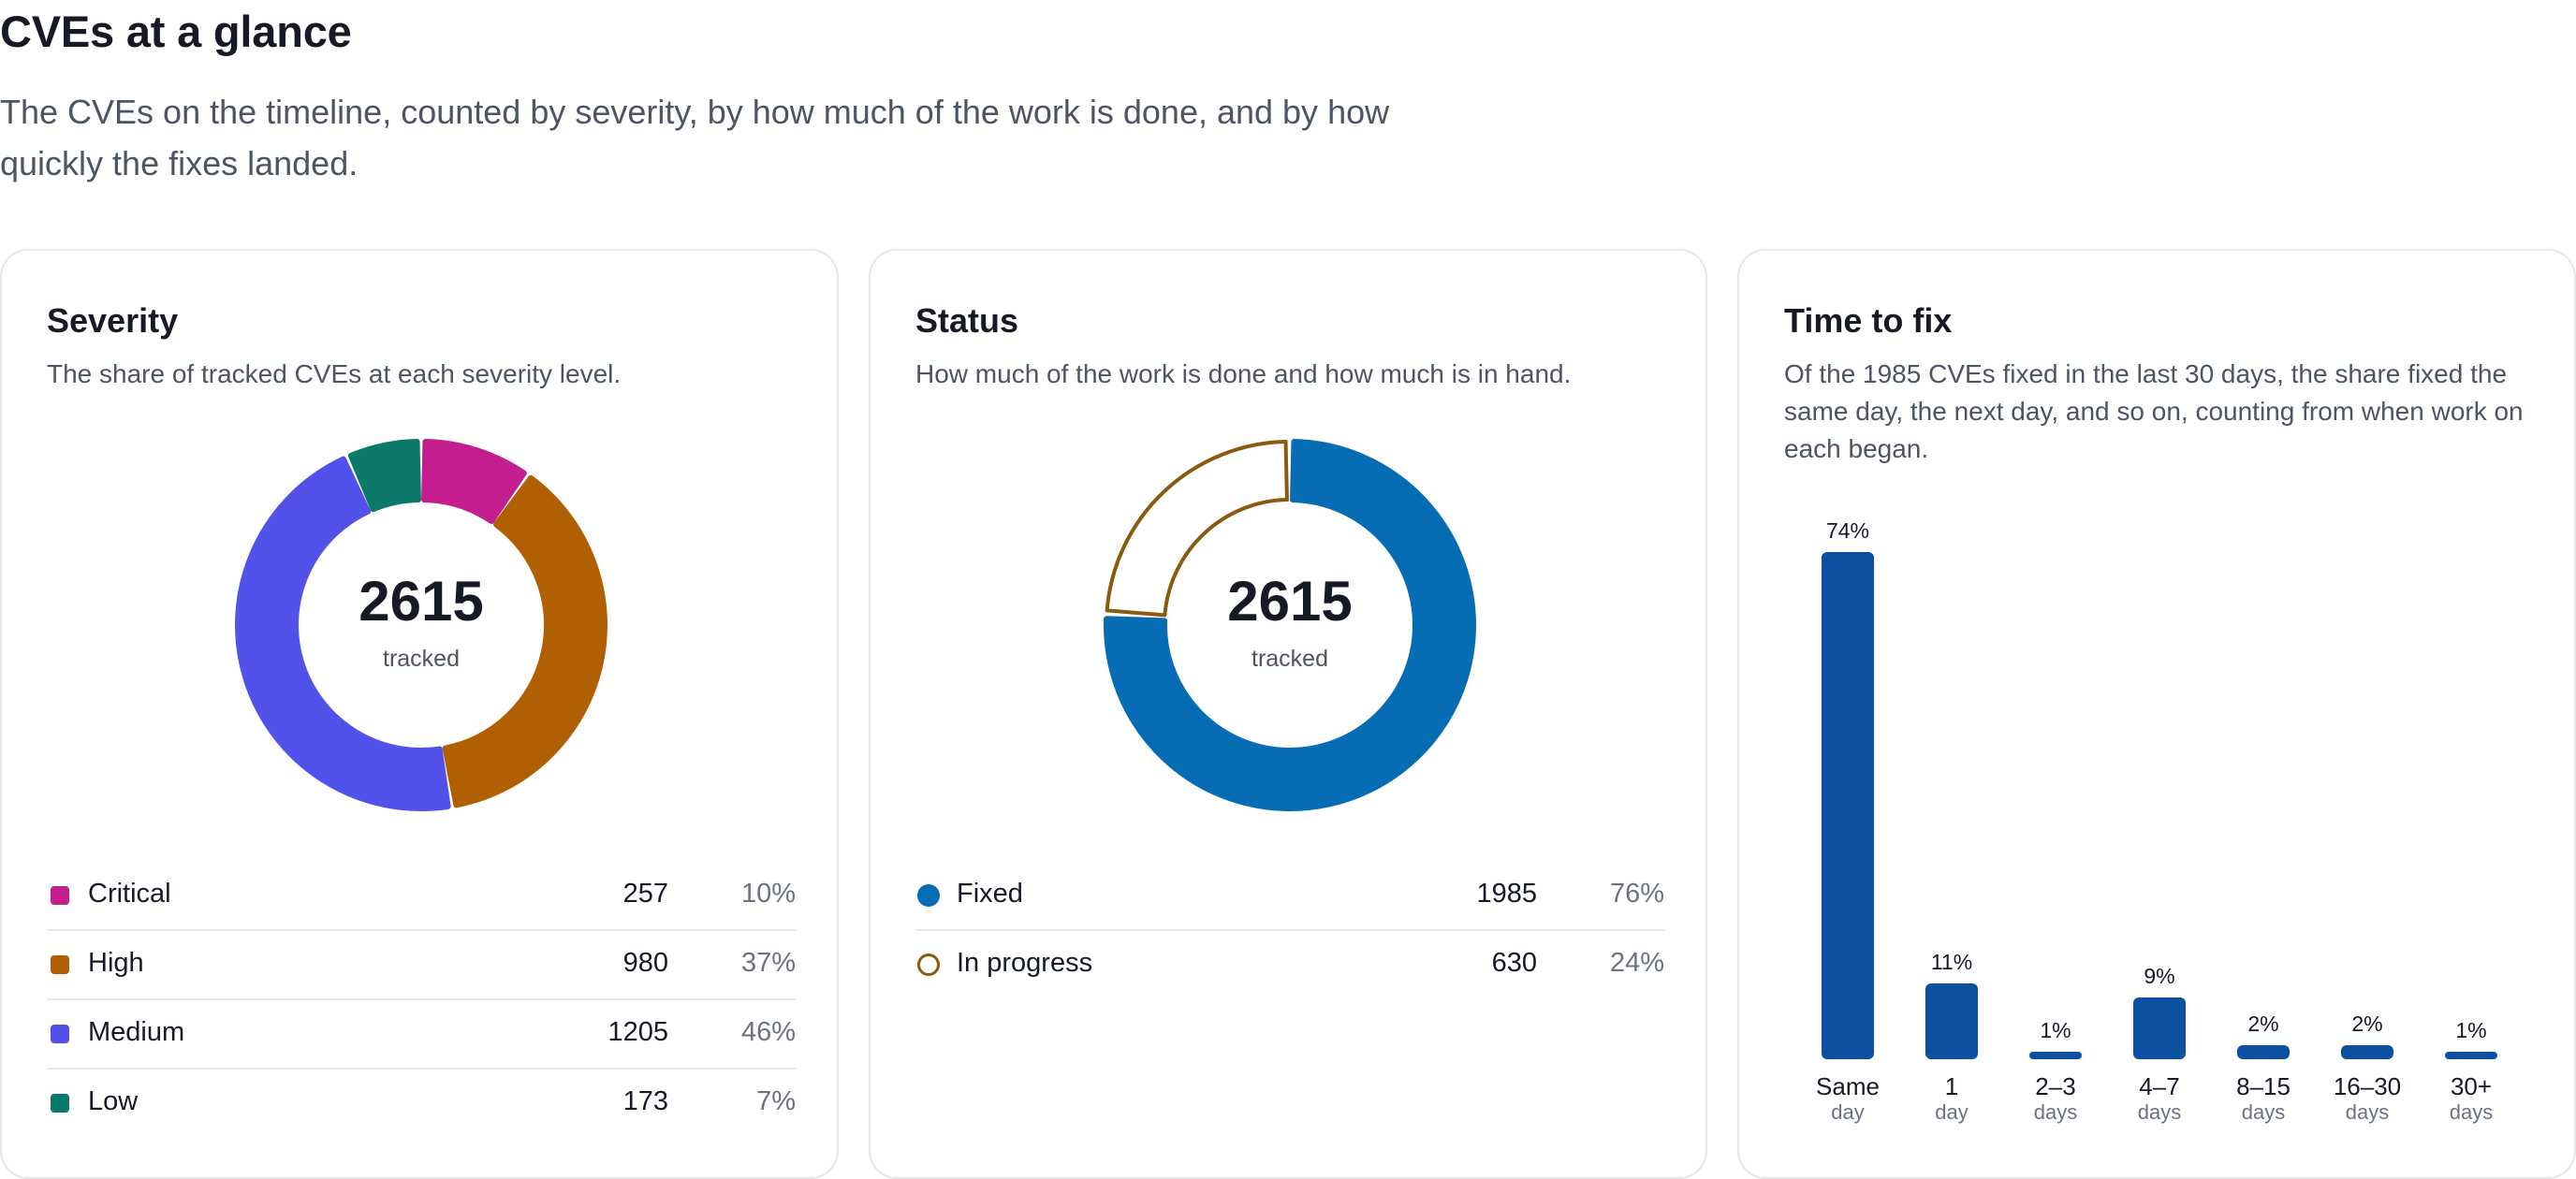  What do you see at coordinates (129, 894) in the screenshot?
I see `legend-label: Critical` at bounding box center [129, 894].